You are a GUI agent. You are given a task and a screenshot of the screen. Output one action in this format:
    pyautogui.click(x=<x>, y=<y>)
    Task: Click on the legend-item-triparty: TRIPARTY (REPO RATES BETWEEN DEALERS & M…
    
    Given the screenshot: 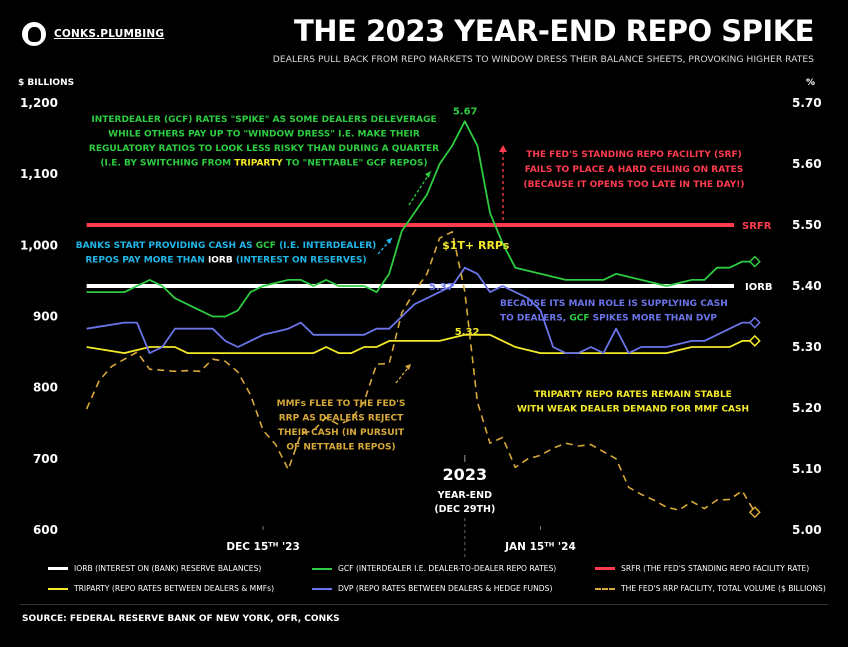 What is the action you would take?
    pyautogui.click(x=161, y=588)
    